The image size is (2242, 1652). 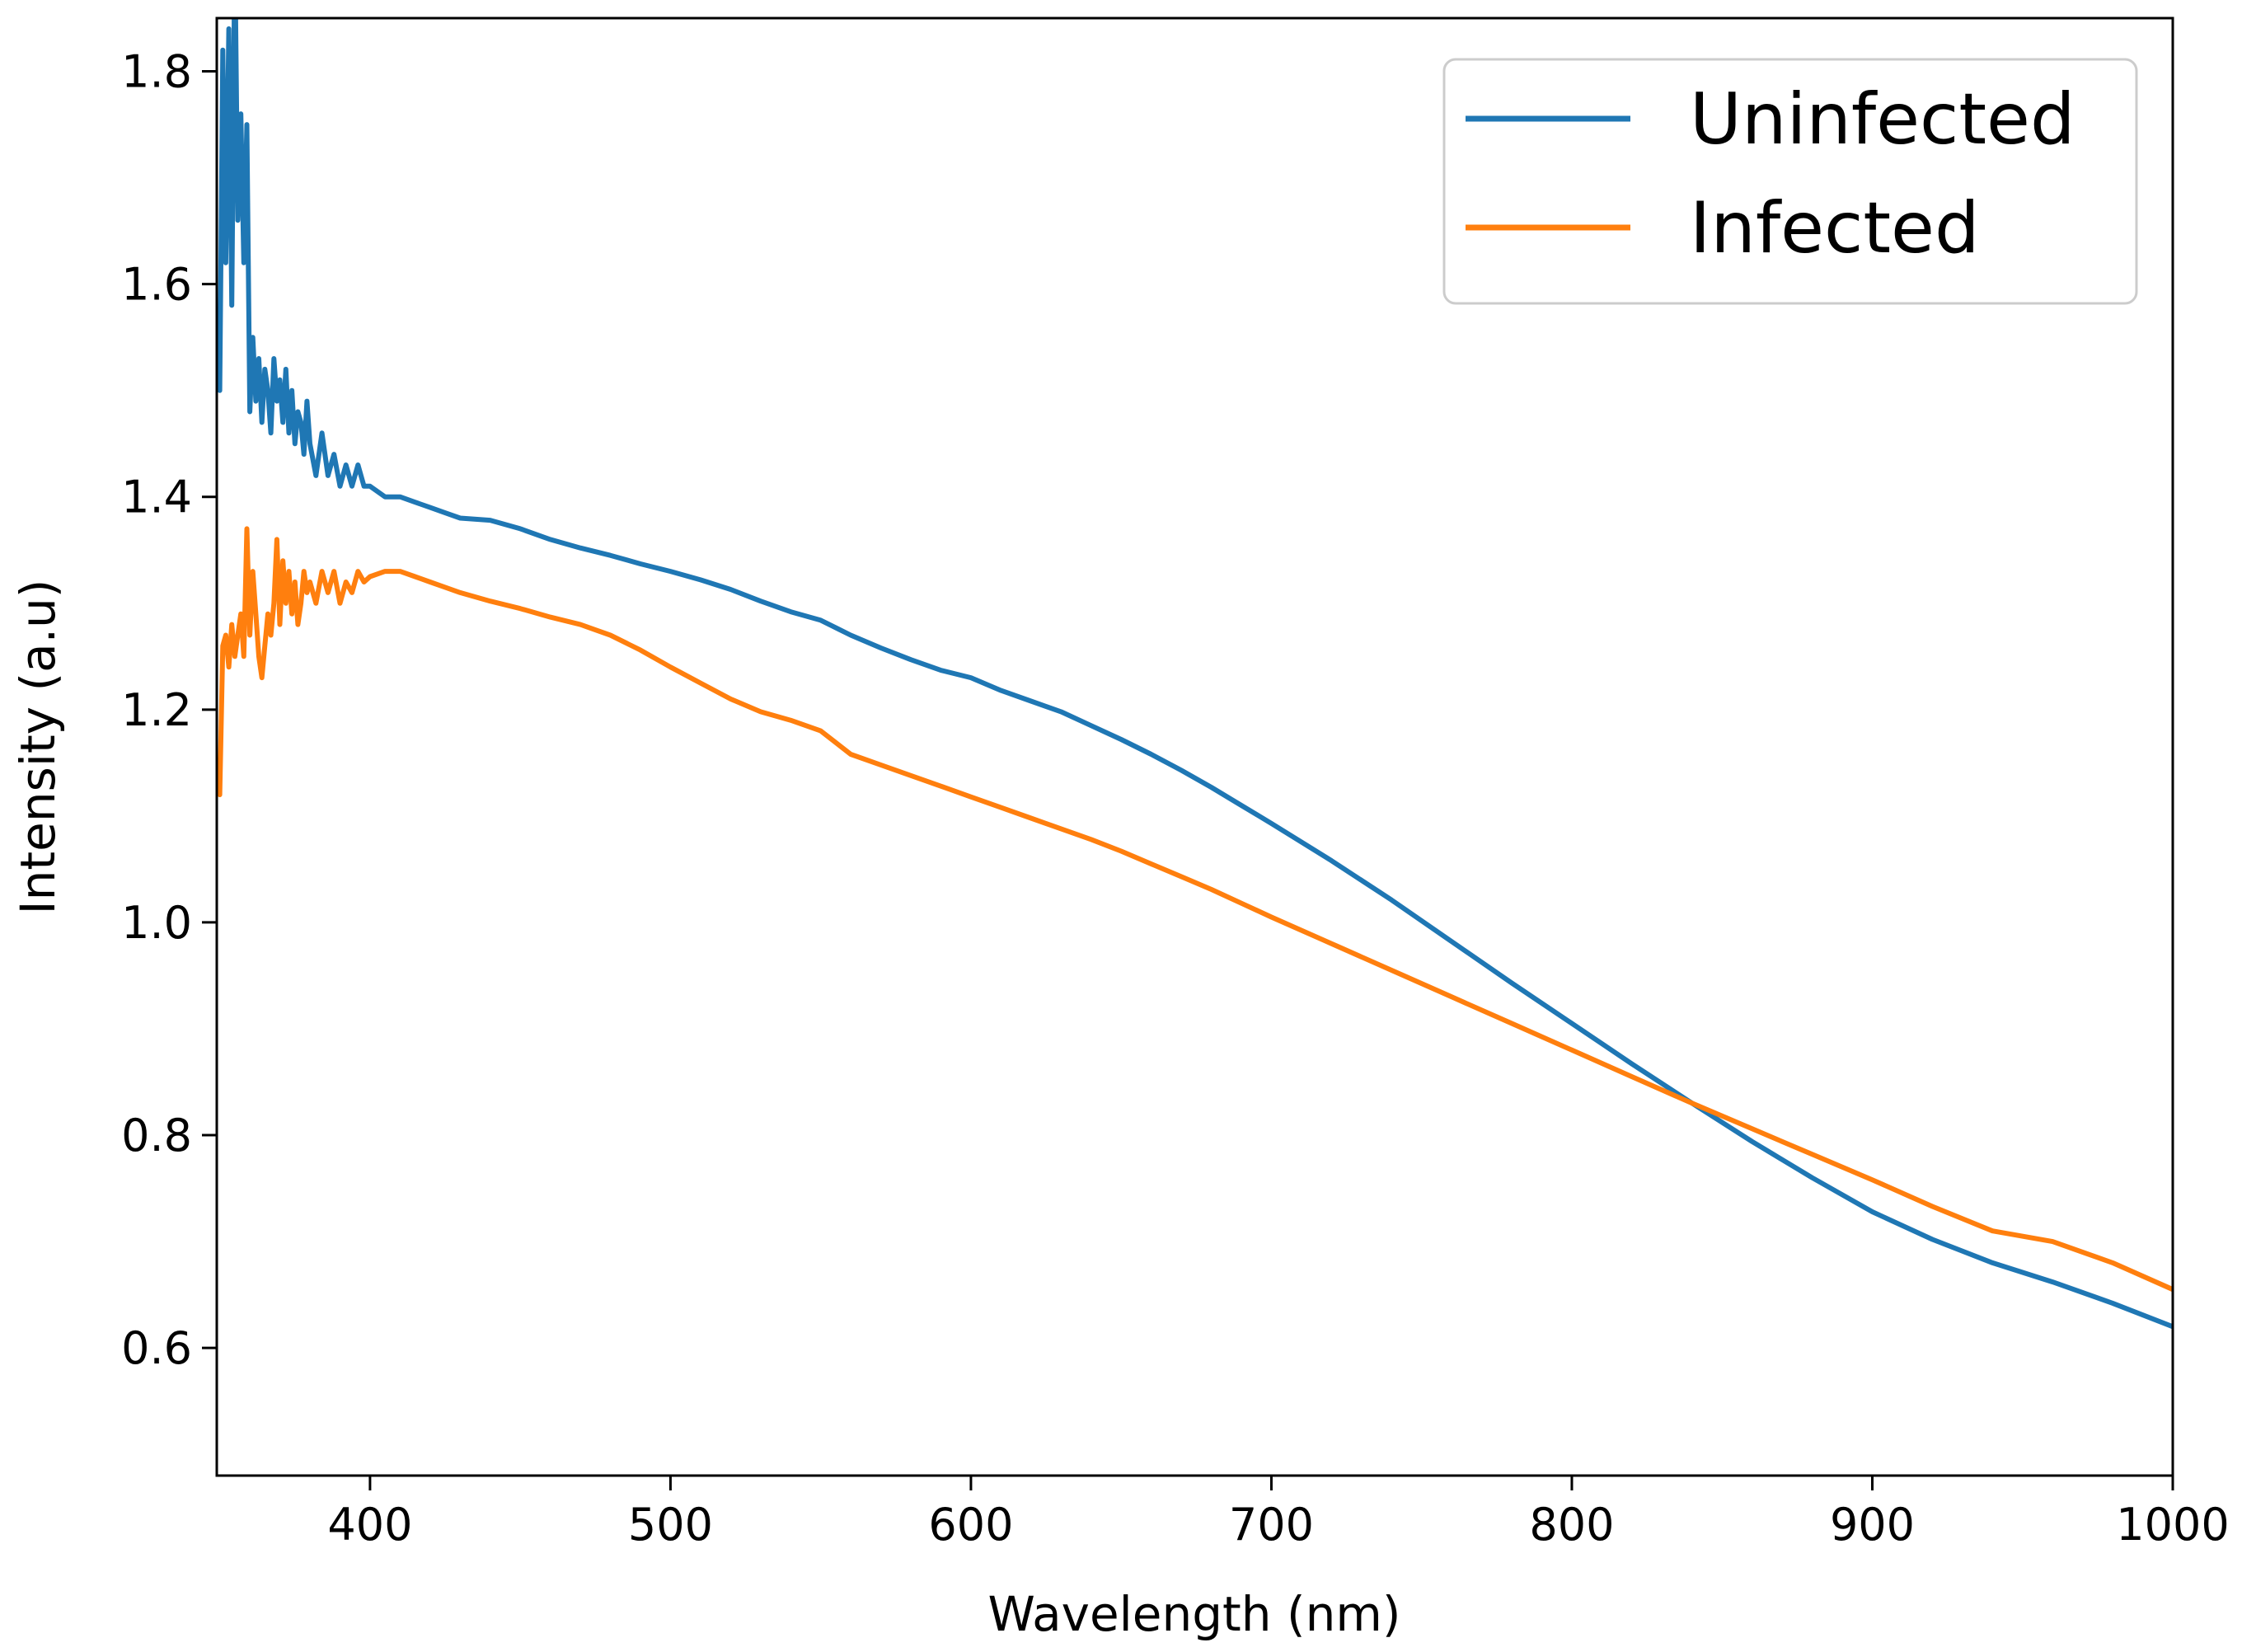 What do you see at coordinates (1571, 1525) in the screenshot?
I see `x-tick-label: 800` at bounding box center [1571, 1525].